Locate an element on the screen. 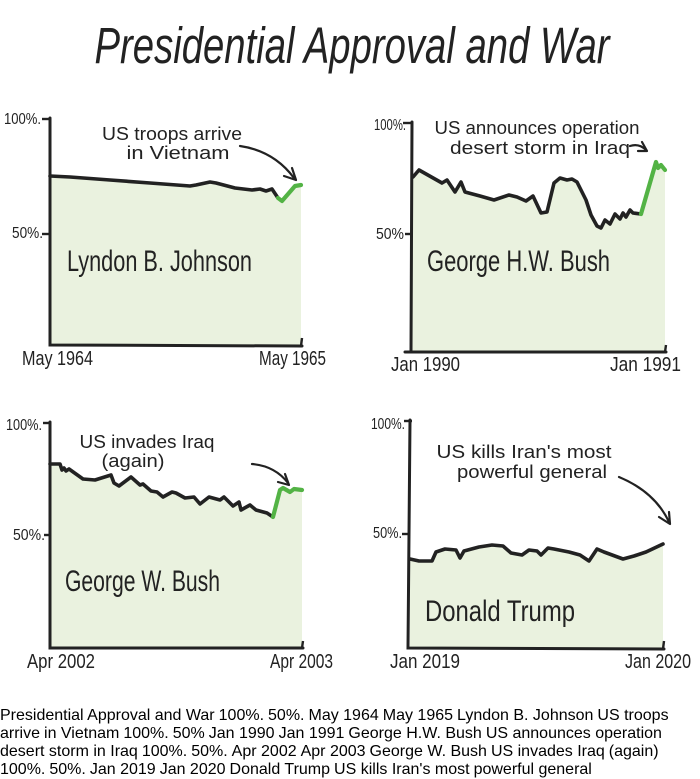  svg-text: US troops arrive is located at coordinates (172, 134).